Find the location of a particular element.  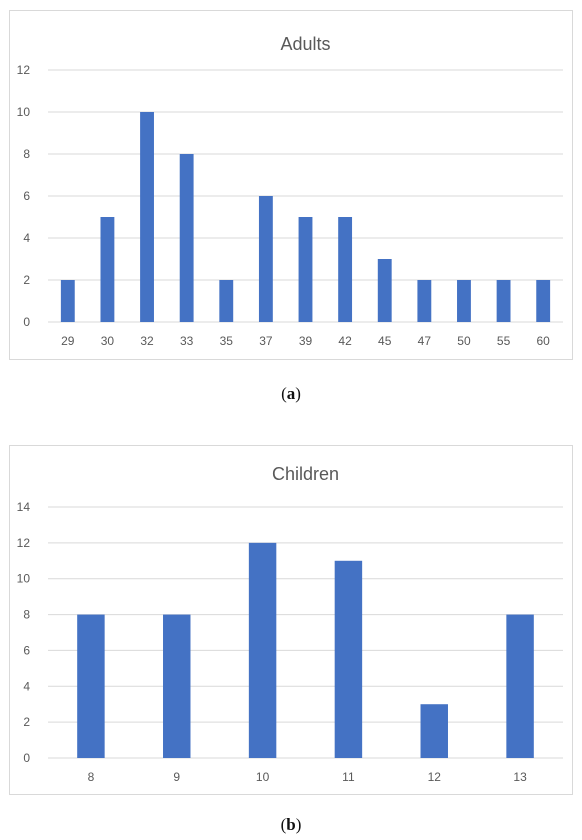

x-tick-label: 39 is located at coordinates (306, 341).